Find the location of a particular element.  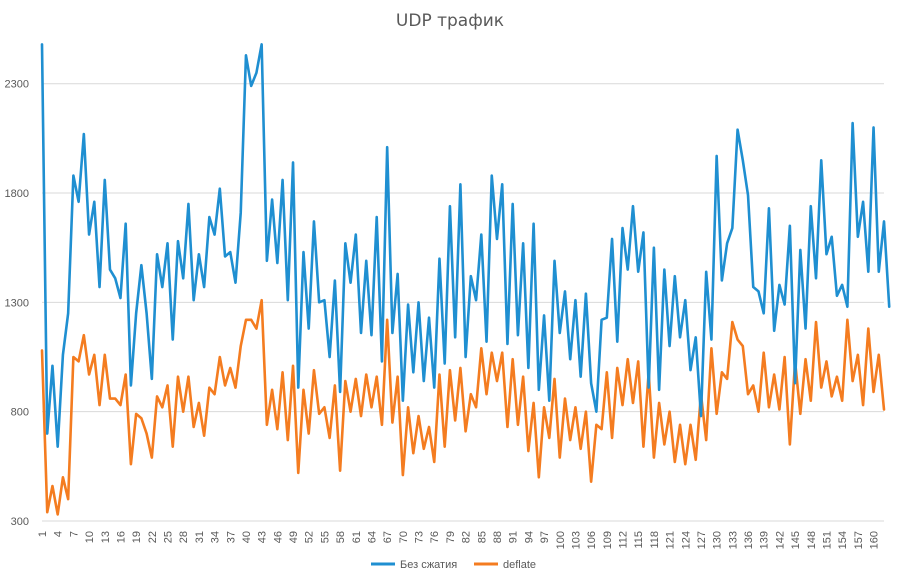

x-tick-label-139: 139 is located at coordinates (765, 540).